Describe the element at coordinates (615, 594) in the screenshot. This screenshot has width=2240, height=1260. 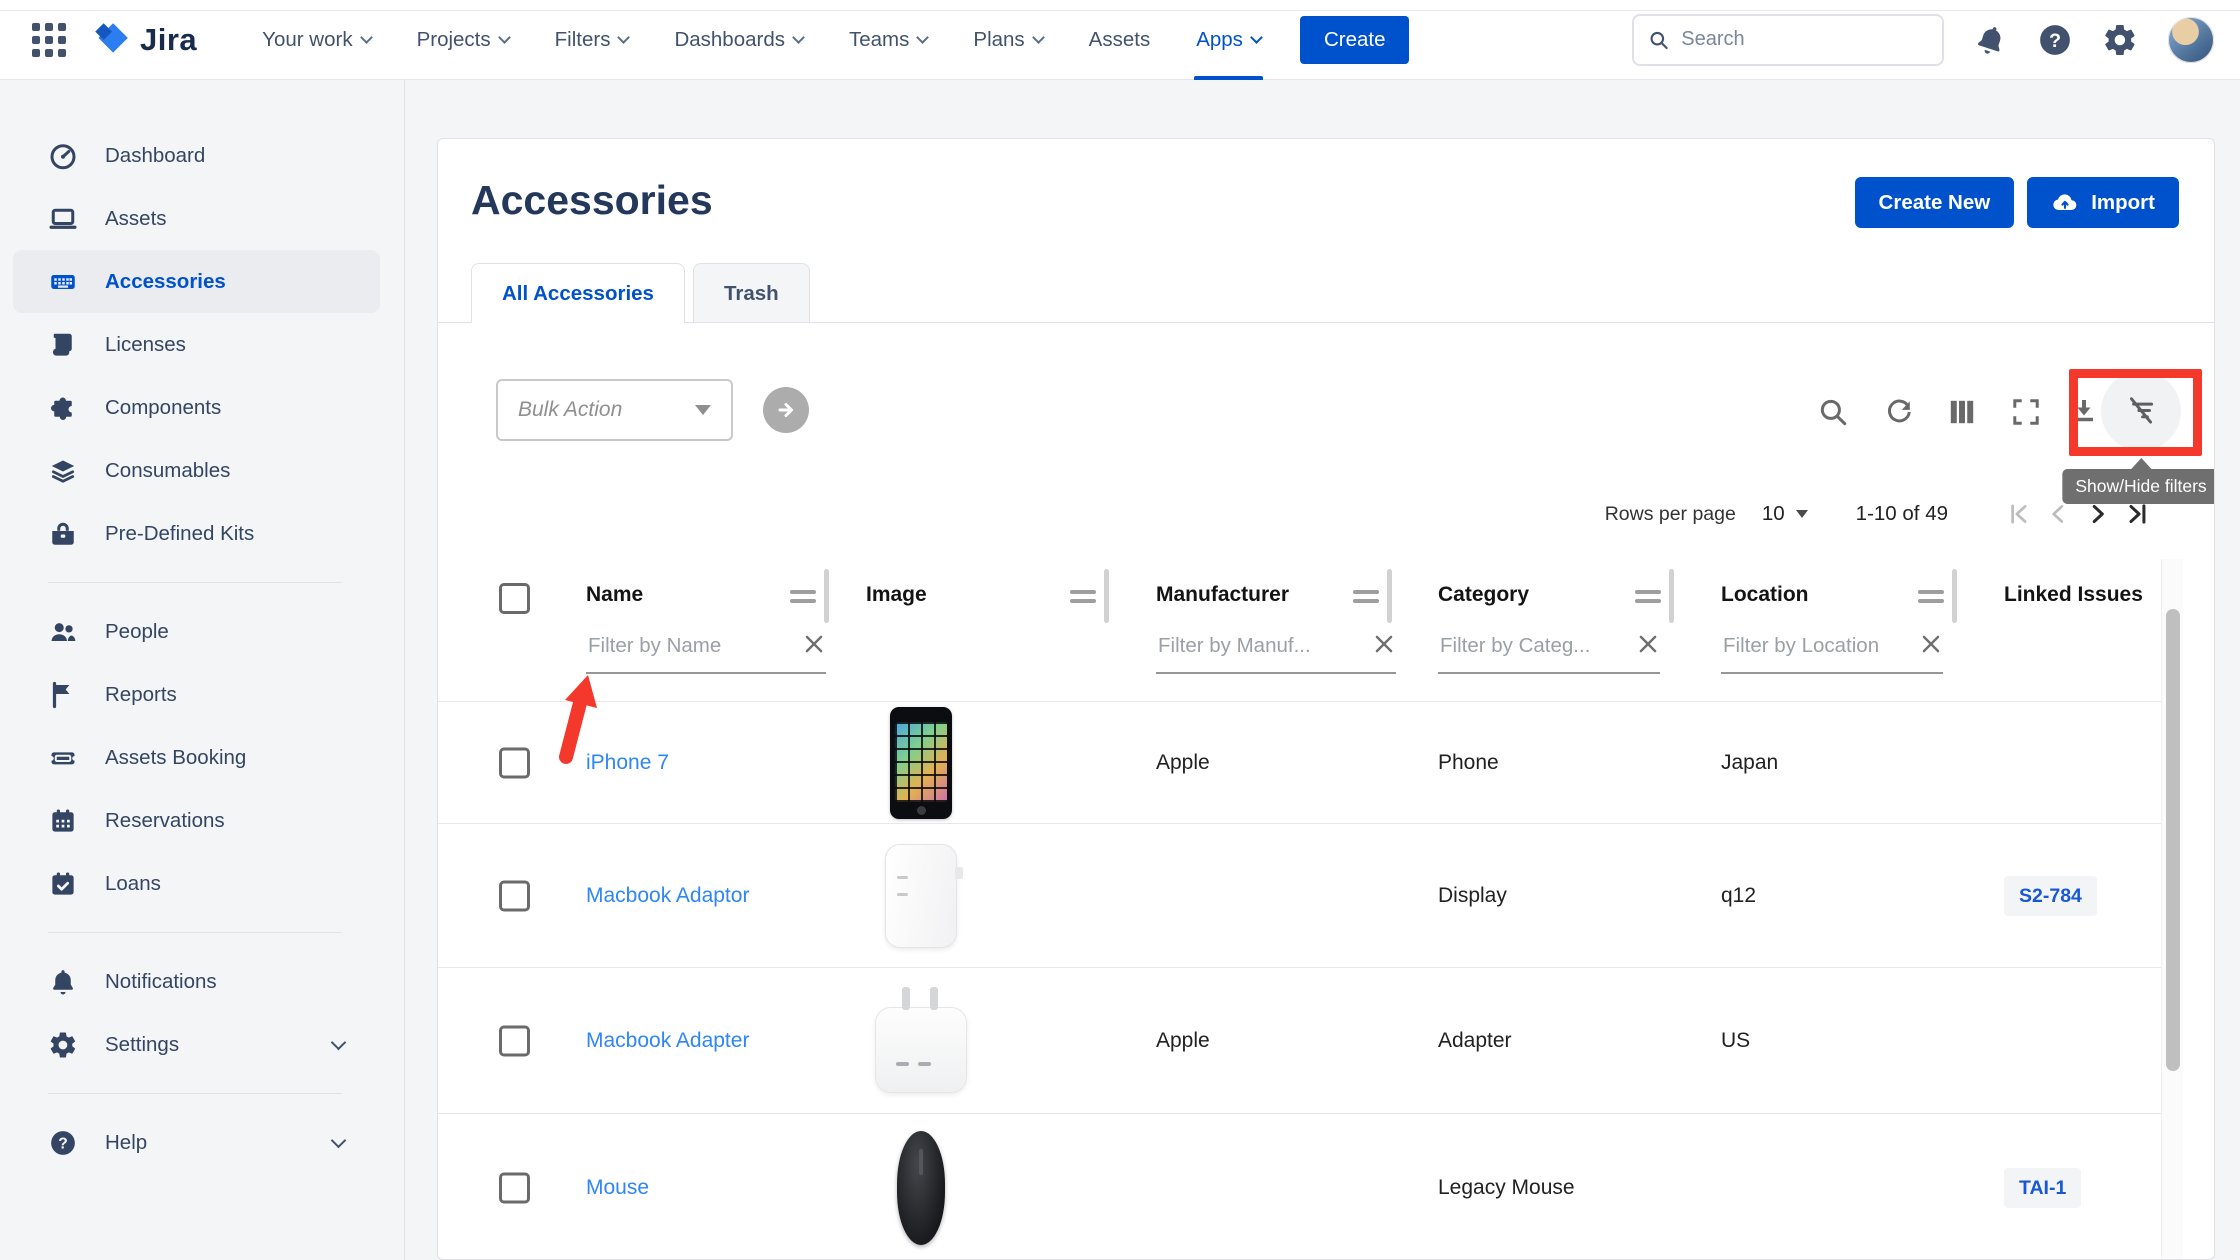
I see `column-header-name: Name` at that location.